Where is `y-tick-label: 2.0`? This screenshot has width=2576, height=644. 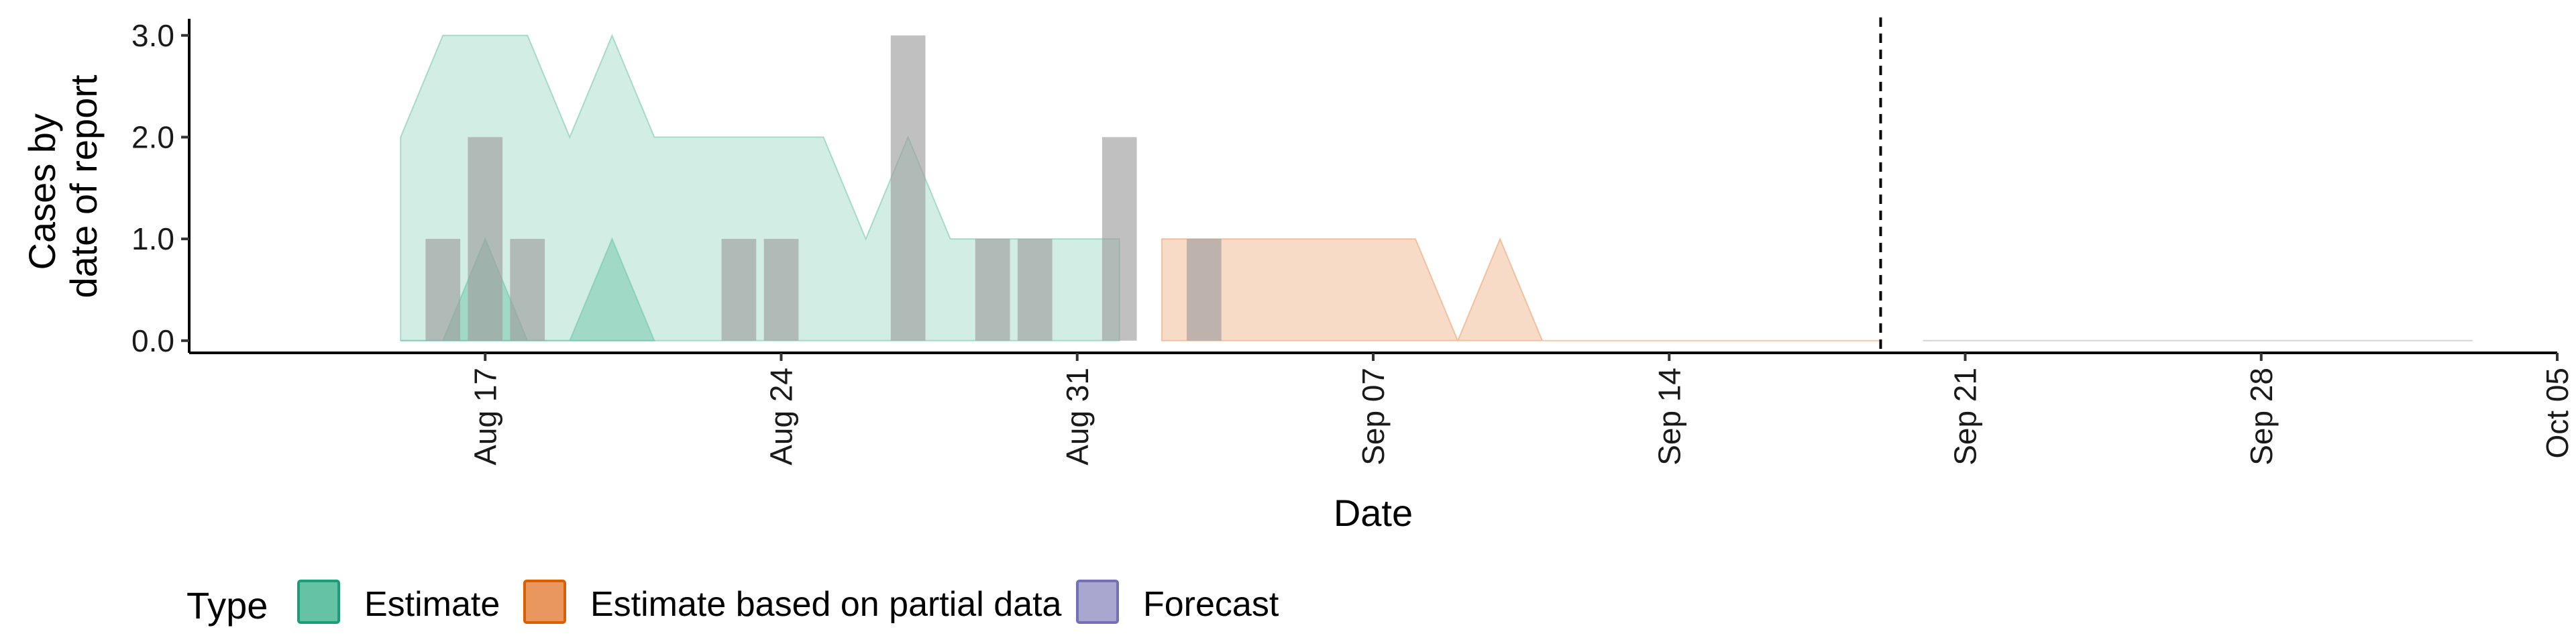
y-tick-label: 2.0 is located at coordinates (152, 136).